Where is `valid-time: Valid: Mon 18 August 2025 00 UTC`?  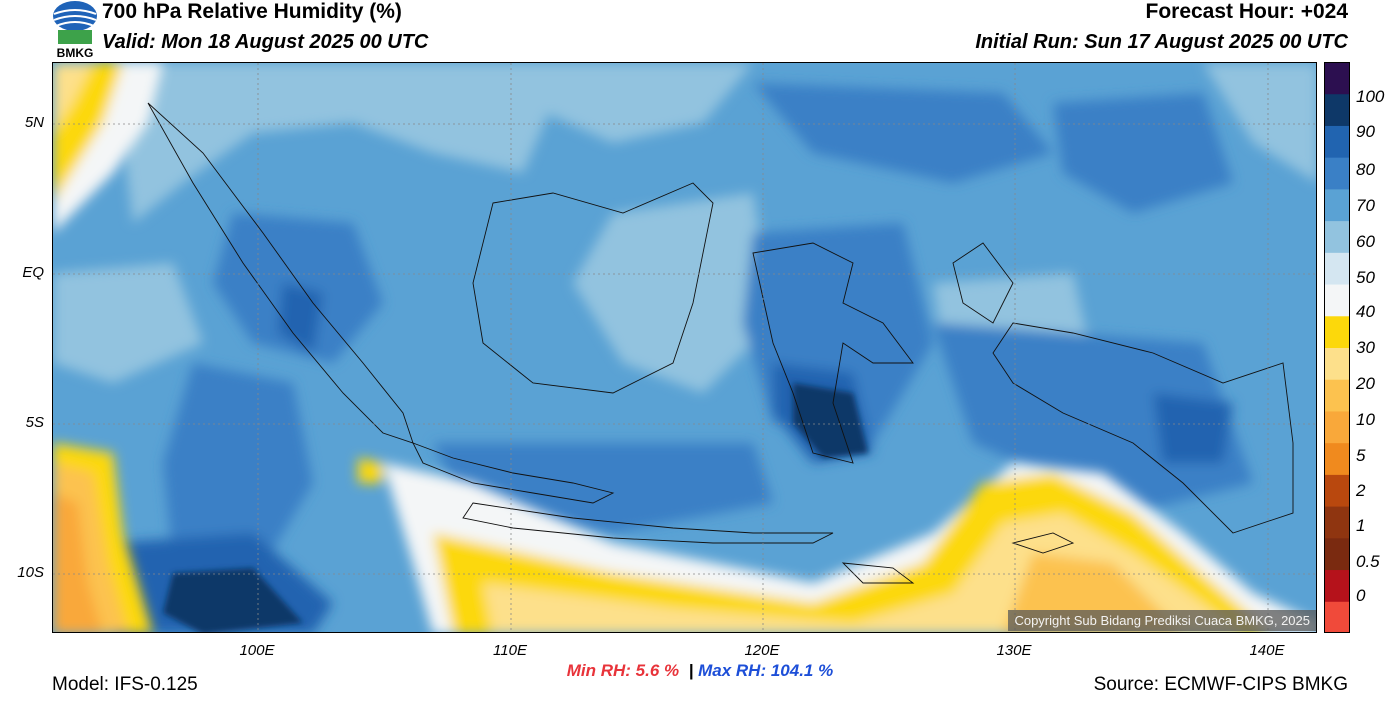 valid-time: Valid: Mon 18 August 2025 00 UTC is located at coordinates (265, 42).